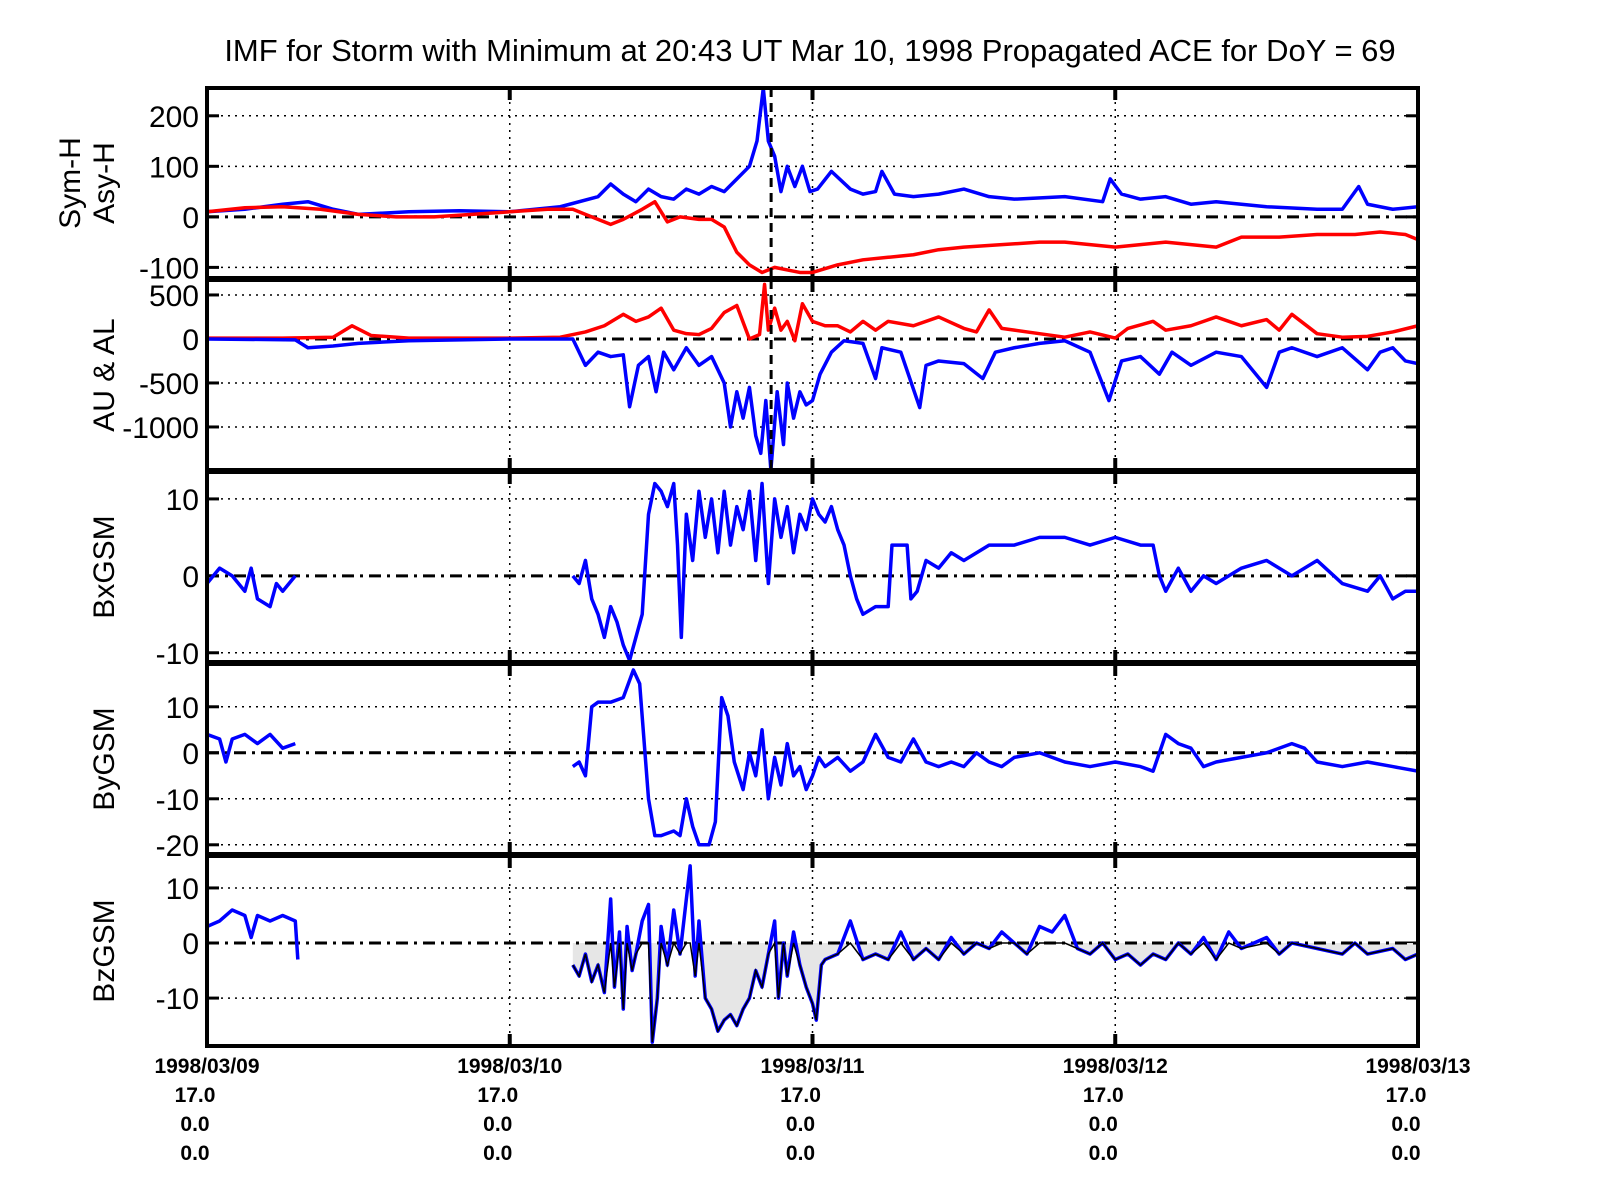 This screenshot has height=1200, width=1601. What do you see at coordinates (174, 117) in the screenshot?
I see `y-tick-label: 200` at bounding box center [174, 117].